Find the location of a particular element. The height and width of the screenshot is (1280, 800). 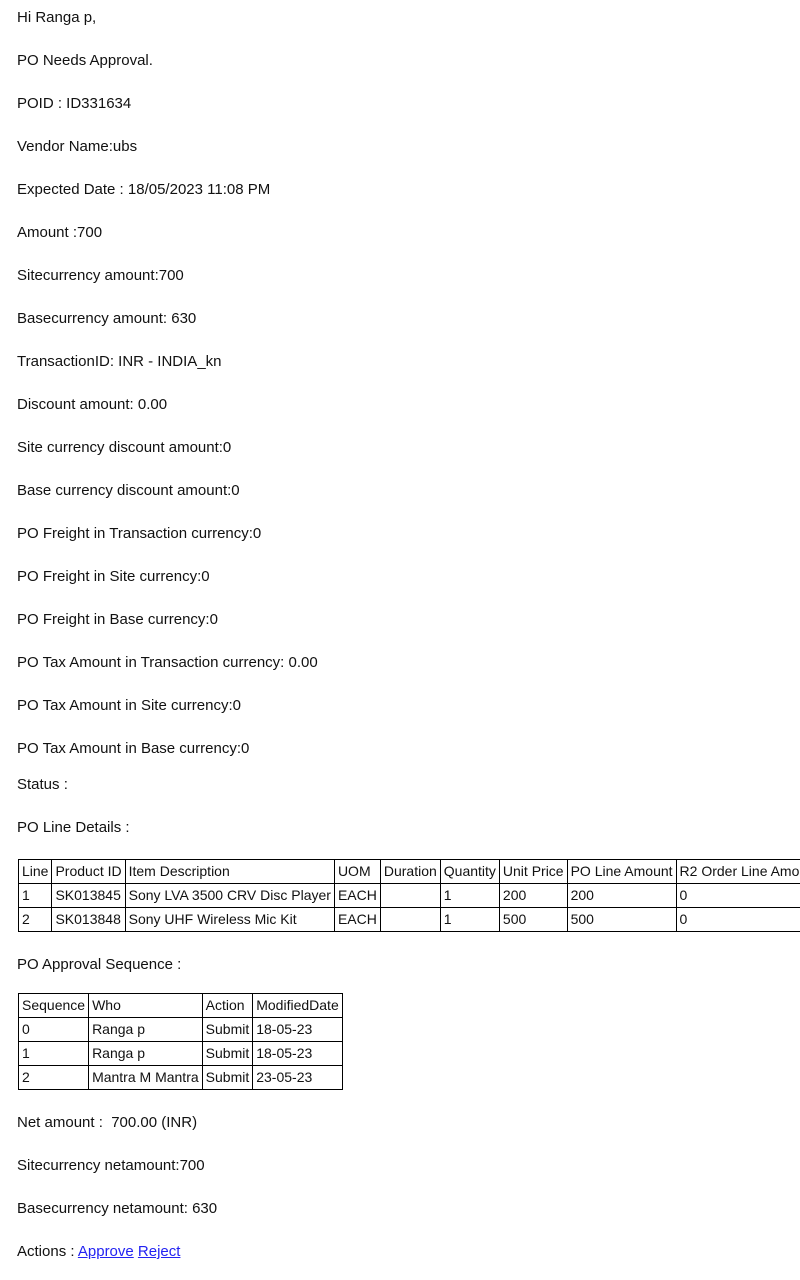

field-poid: POID : ID331634 is located at coordinates (74, 103).